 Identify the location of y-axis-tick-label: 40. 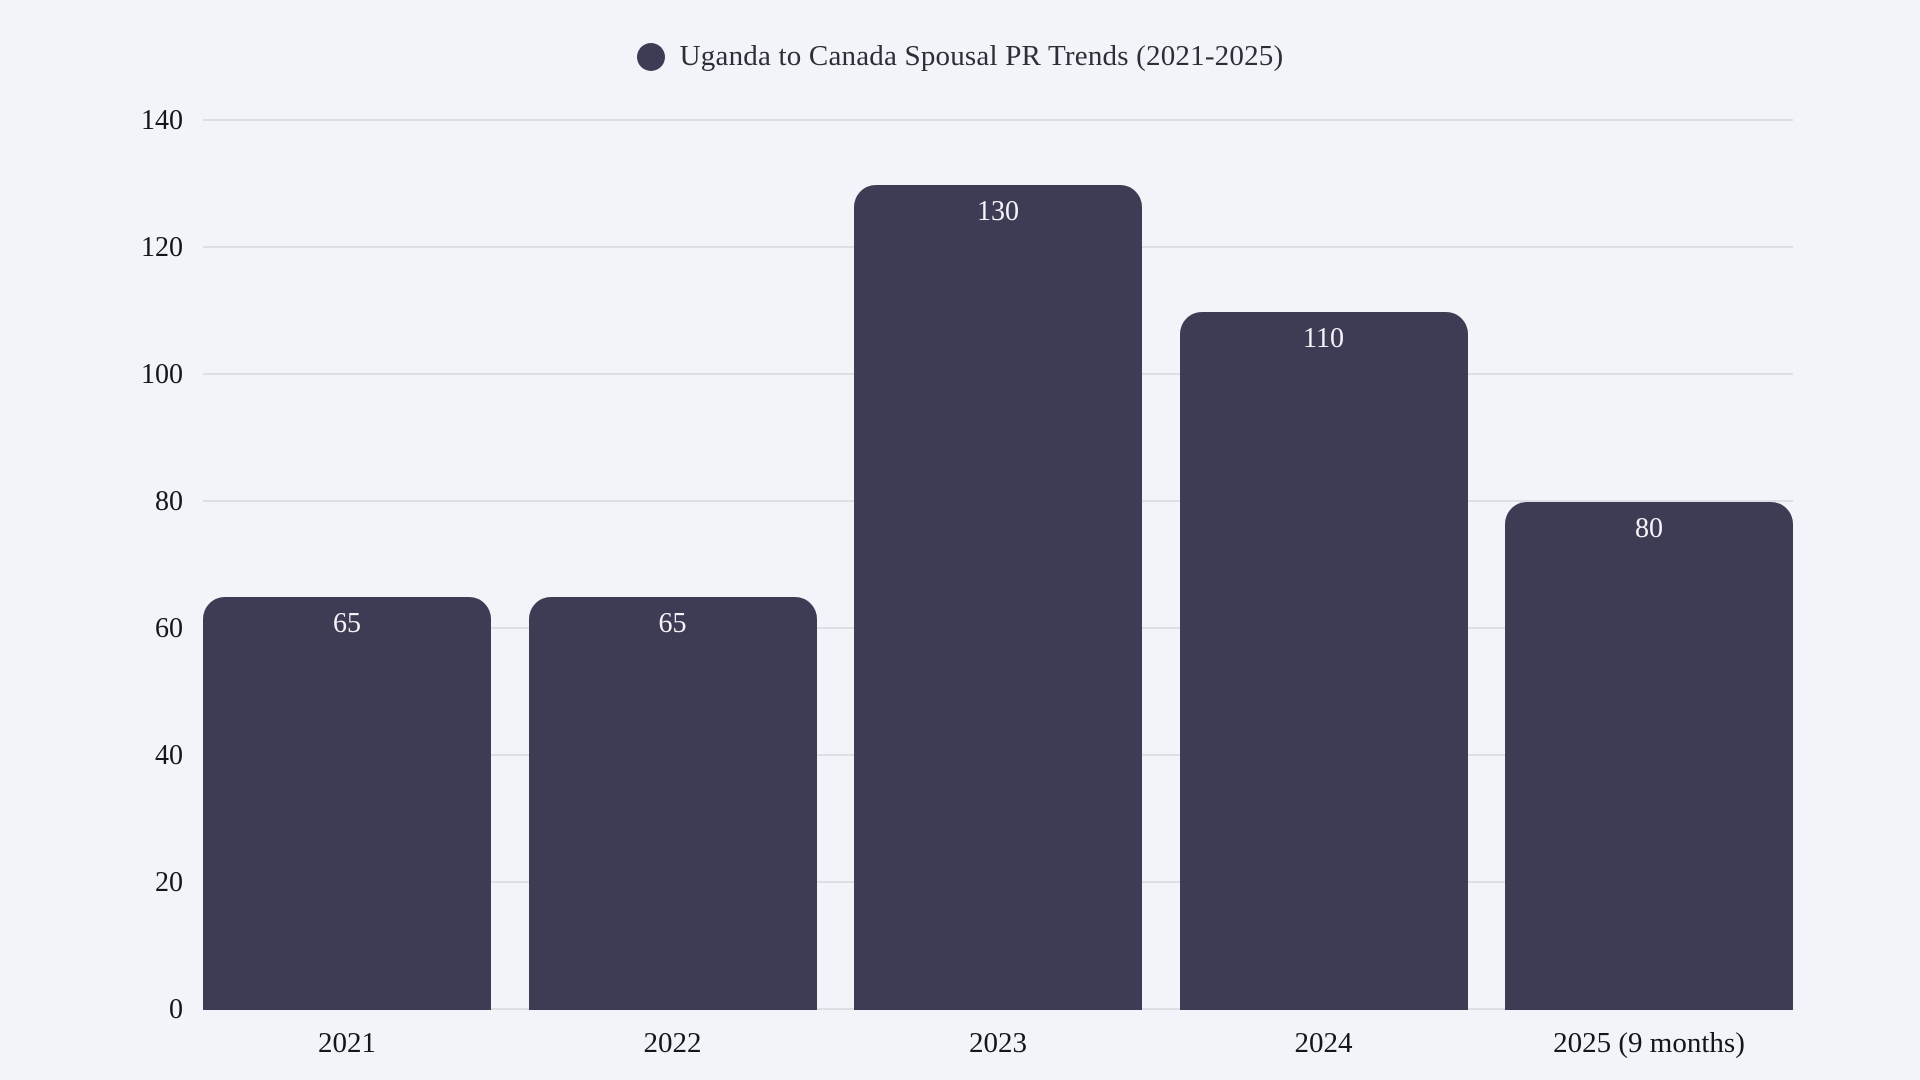
(169, 755).